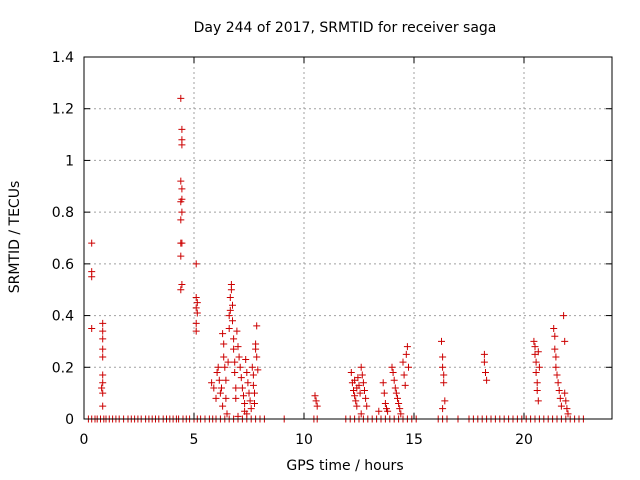 The height and width of the screenshot is (480, 640). What do you see at coordinates (63, 368) in the screenshot?
I see `y-tick-label: 0.2` at bounding box center [63, 368].